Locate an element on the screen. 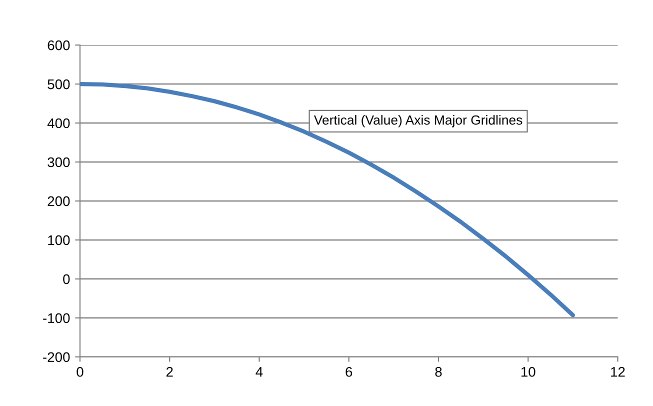 This screenshot has height=406, width=653. y-tick-label: 400 is located at coordinates (58, 123).